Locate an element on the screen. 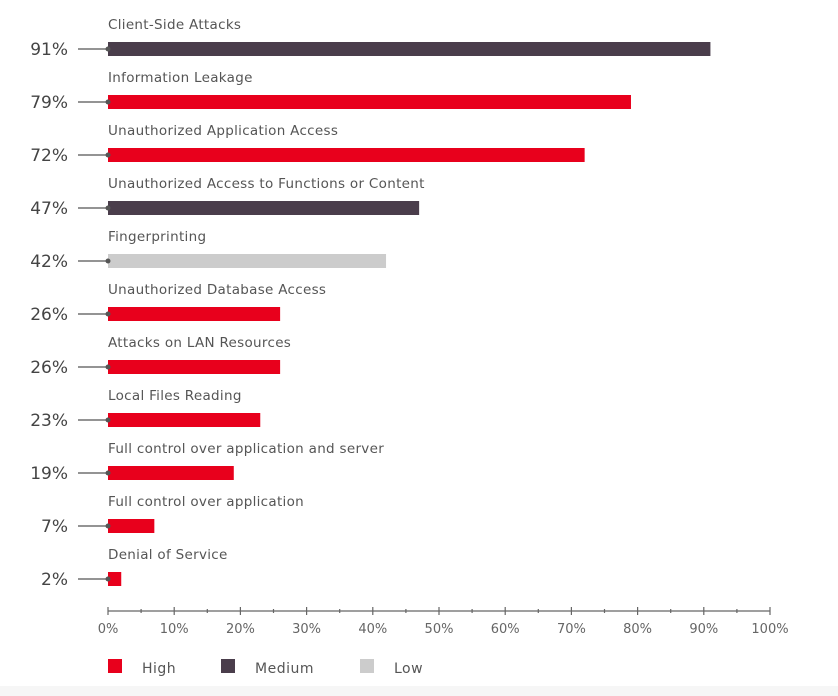 The height and width of the screenshot is (696, 838). bottom-band is located at coordinates (419, 691).